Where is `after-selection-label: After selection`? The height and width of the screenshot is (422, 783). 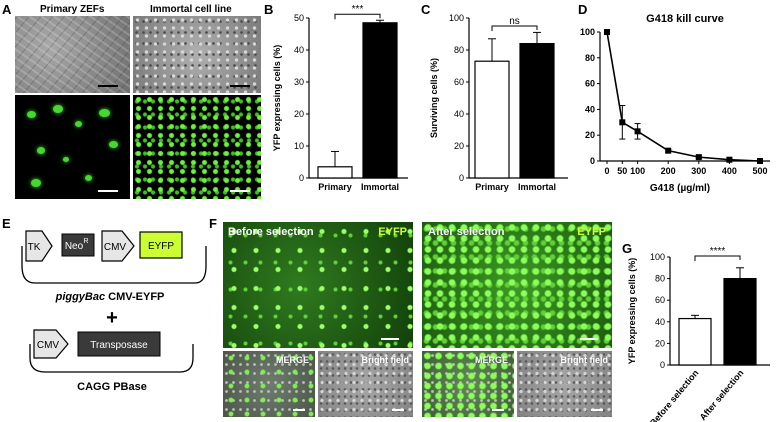 after-selection-label: After selection is located at coordinates (466, 232).